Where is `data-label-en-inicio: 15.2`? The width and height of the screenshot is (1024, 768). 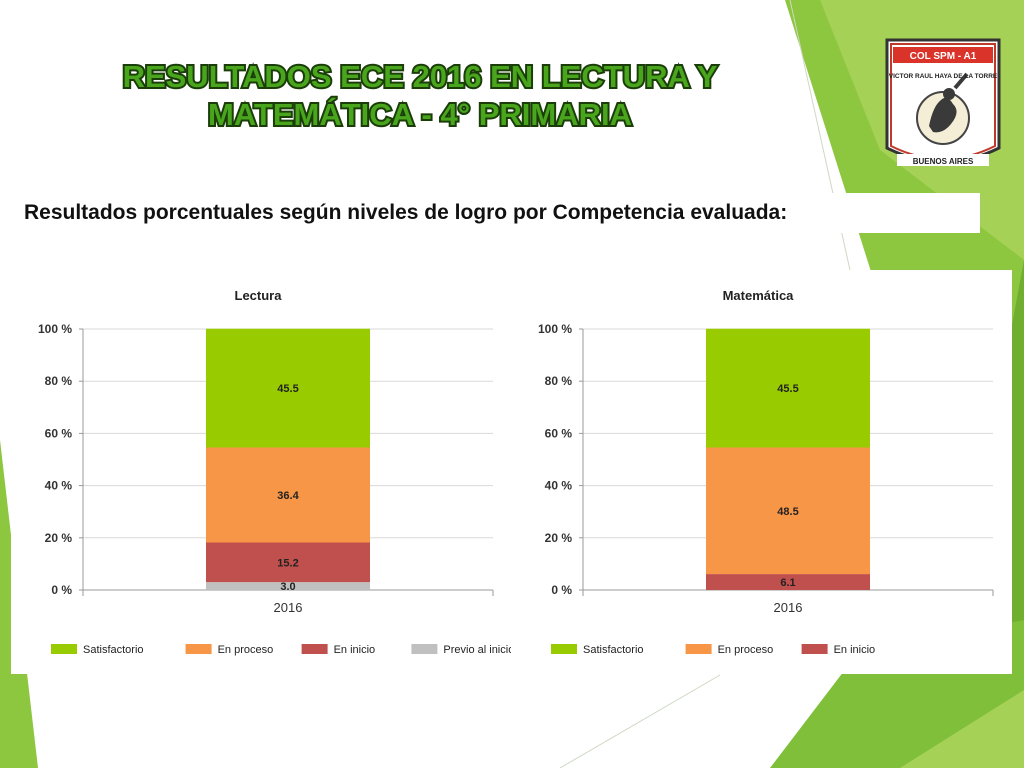 data-label-en-inicio: 15.2 is located at coordinates (287, 563).